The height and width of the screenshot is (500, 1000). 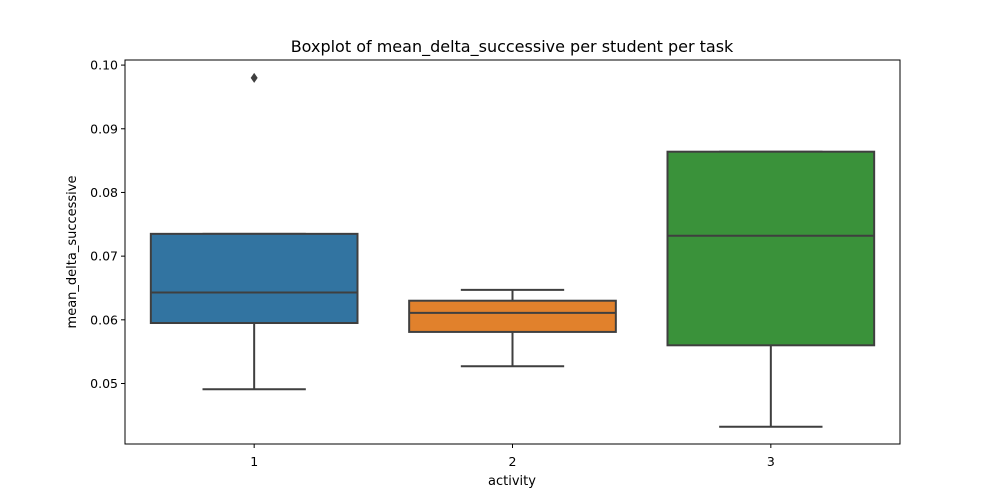 I want to click on x-axis-label: activity, so click(x=512, y=481).